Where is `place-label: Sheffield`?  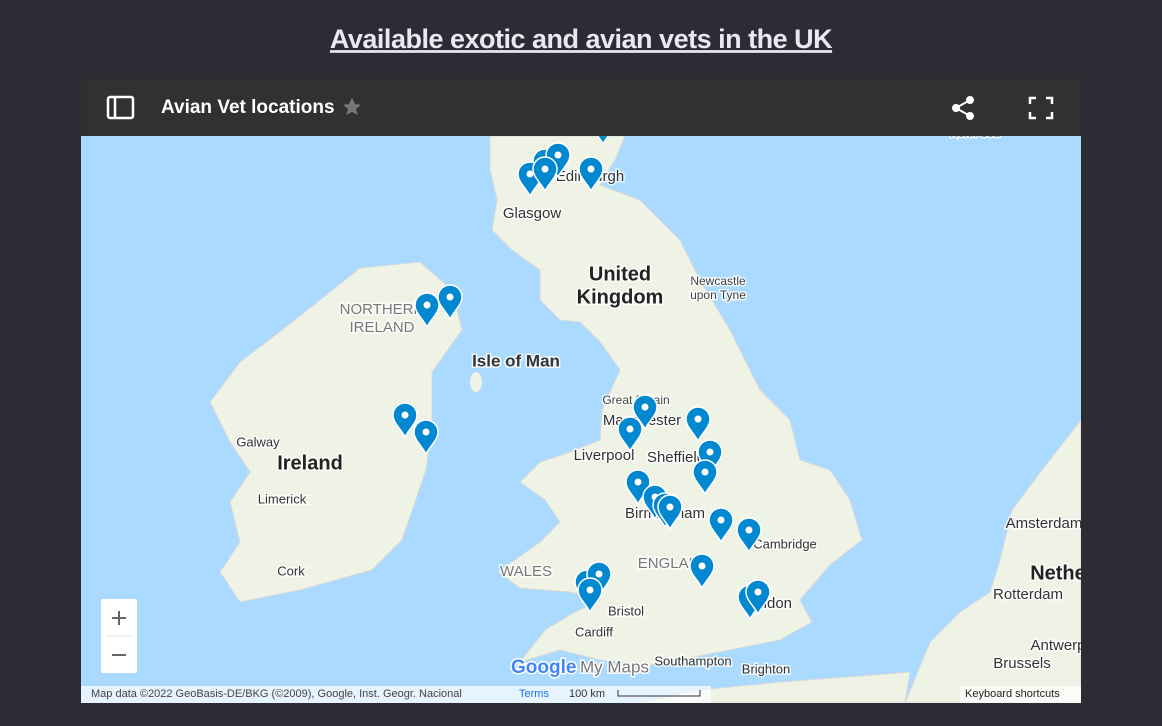 place-label: Sheffield is located at coordinates (676, 457).